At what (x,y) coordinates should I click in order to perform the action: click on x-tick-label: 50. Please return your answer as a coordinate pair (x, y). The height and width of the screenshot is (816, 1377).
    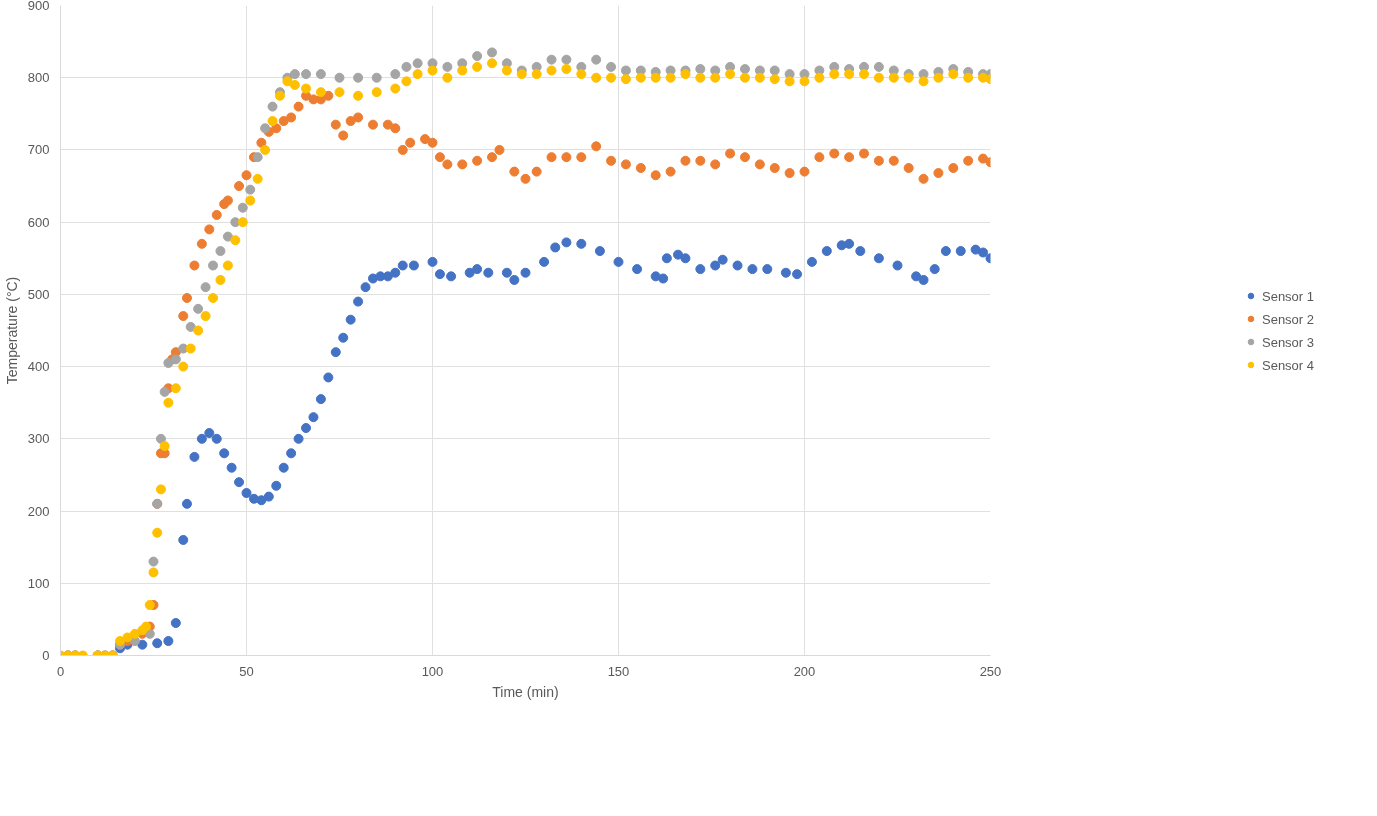
    Looking at the image, I should click on (246, 671).